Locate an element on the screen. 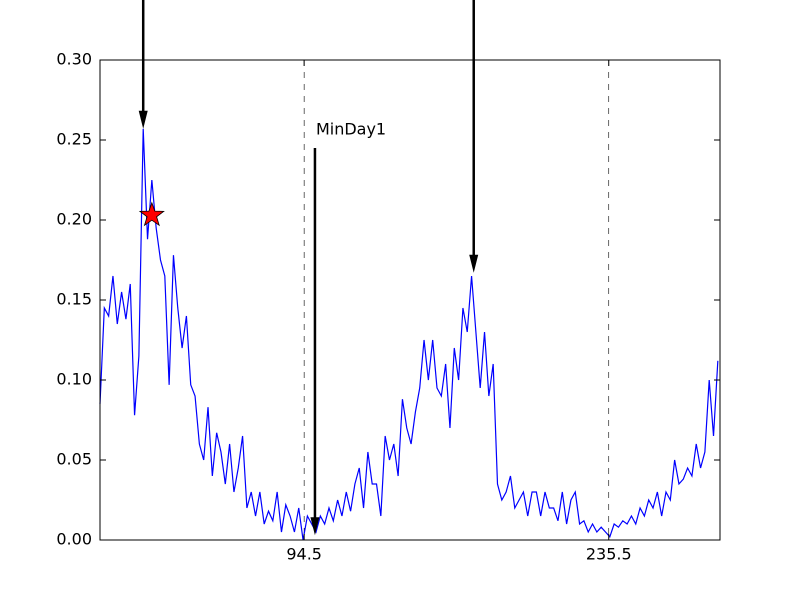 The height and width of the screenshot is (600, 800). x-tick-label: 235.5 is located at coordinates (609, 554).